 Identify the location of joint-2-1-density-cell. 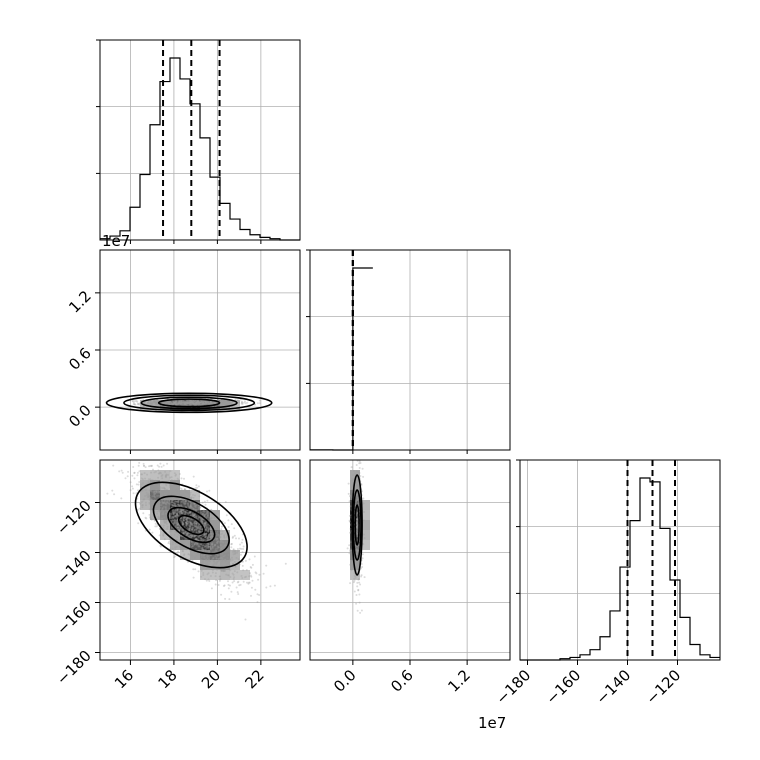
(365, 545).